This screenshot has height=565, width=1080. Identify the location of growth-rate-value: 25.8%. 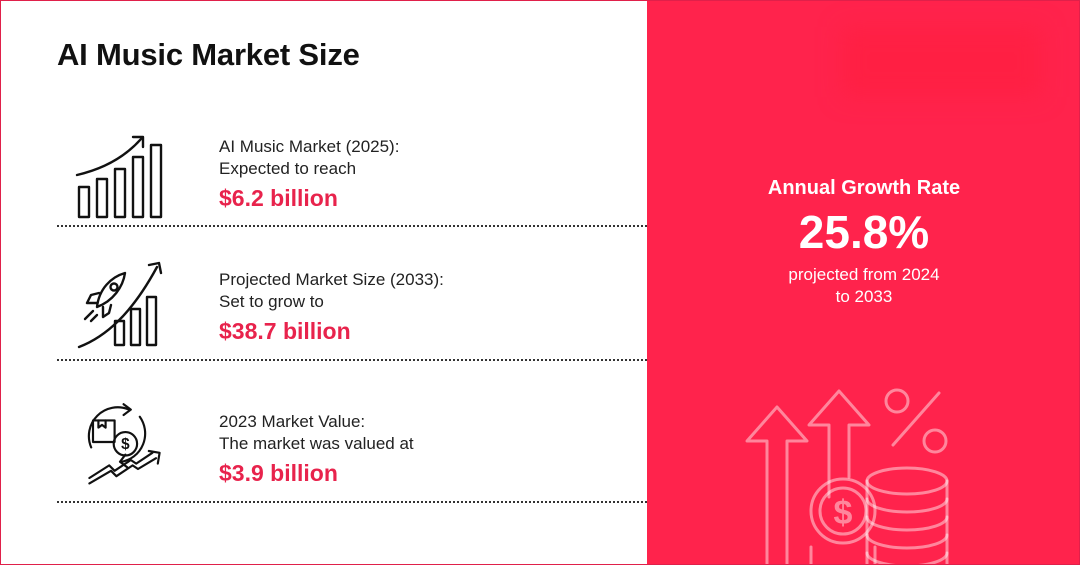
(864, 232).